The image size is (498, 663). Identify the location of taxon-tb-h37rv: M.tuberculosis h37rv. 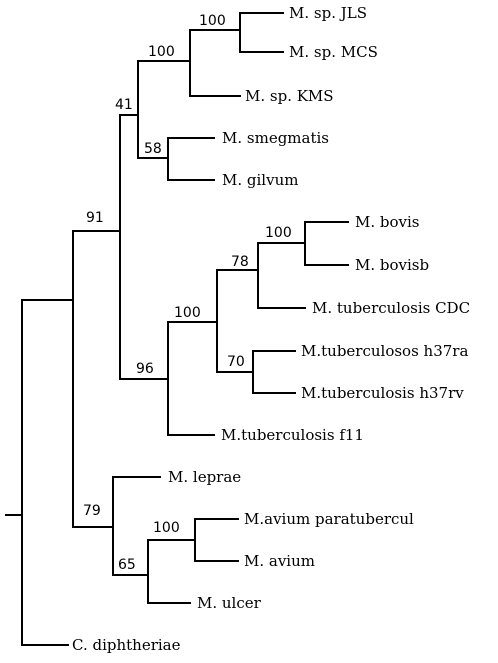
(382, 393).